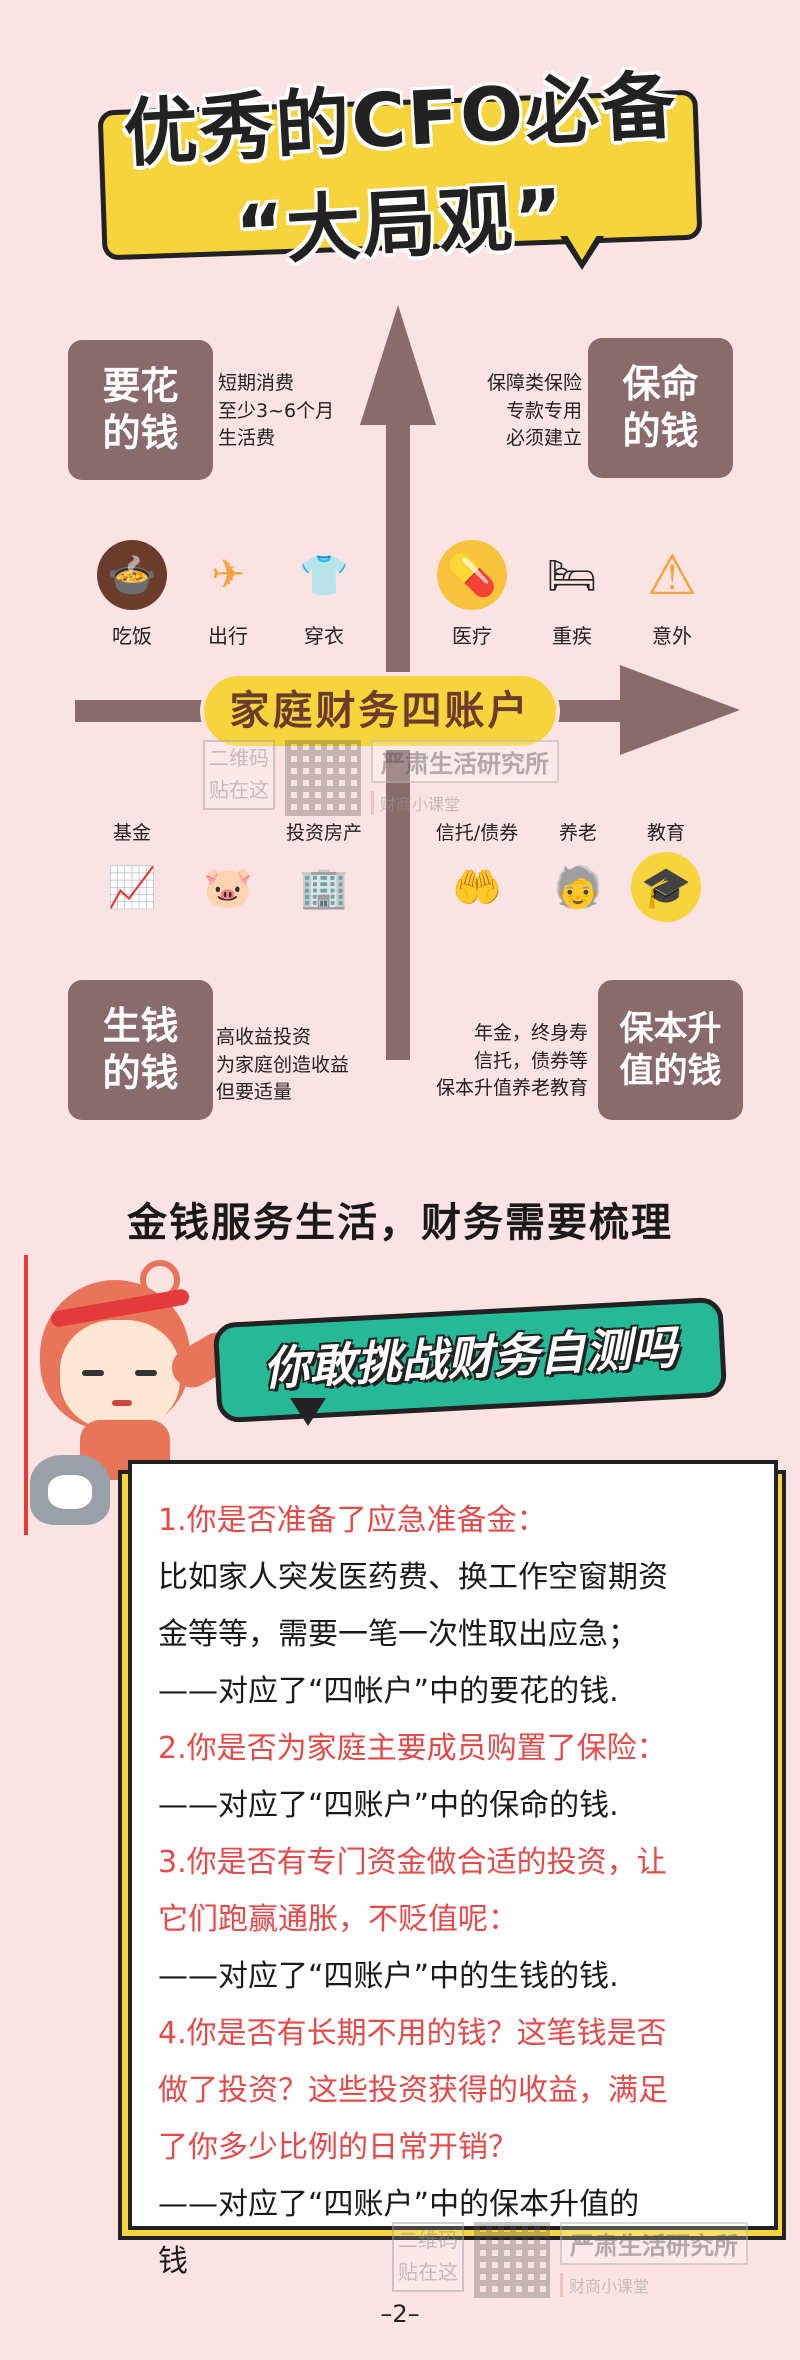 The width and height of the screenshot is (800, 2360). What do you see at coordinates (380, 711) in the screenshot?
I see `center-label: 家庭财务四账户` at bounding box center [380, 711].